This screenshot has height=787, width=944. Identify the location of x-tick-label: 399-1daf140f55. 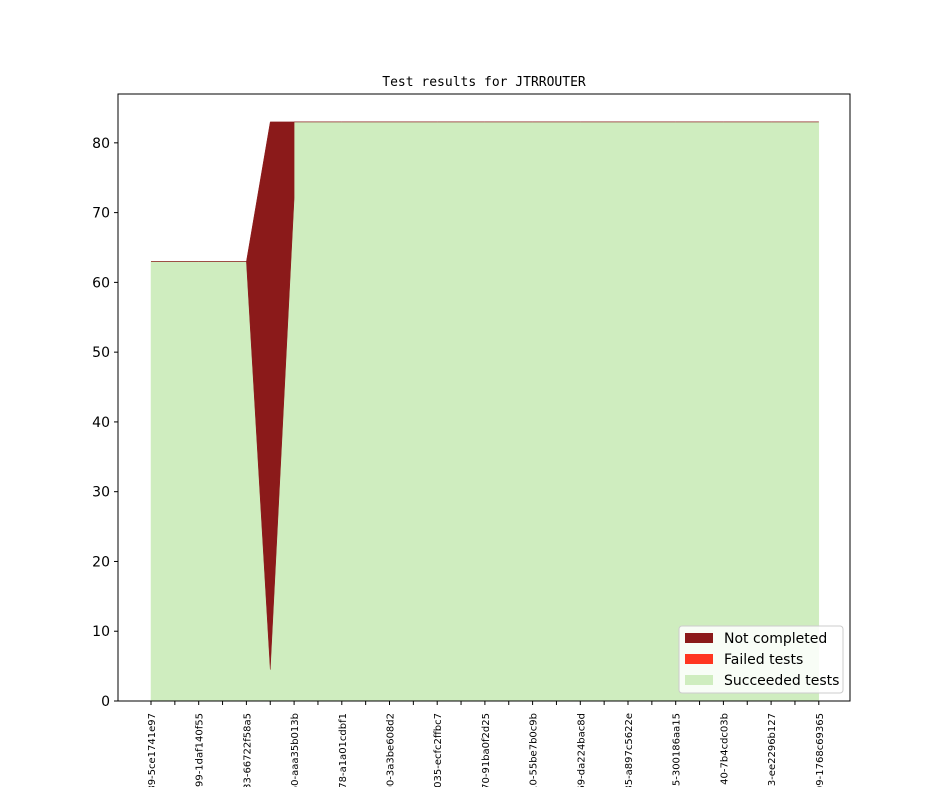
(200, 750).